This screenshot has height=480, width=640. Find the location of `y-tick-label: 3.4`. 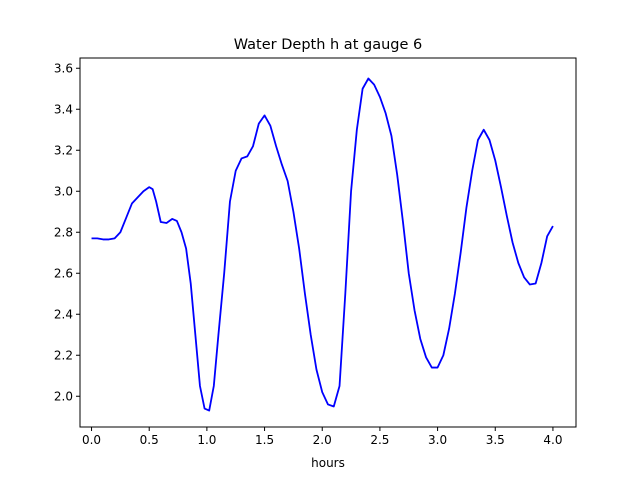

y-tick-label: 3.4 is located at coordinates (63, 109).